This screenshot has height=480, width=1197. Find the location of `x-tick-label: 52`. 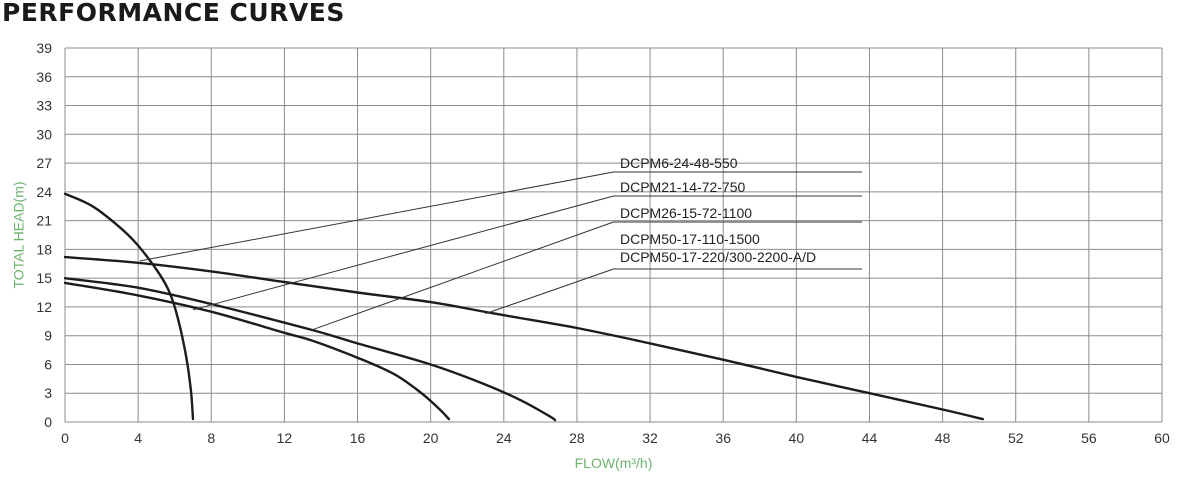

x-tick-label: 52 is located at coordinates (1016, 438).